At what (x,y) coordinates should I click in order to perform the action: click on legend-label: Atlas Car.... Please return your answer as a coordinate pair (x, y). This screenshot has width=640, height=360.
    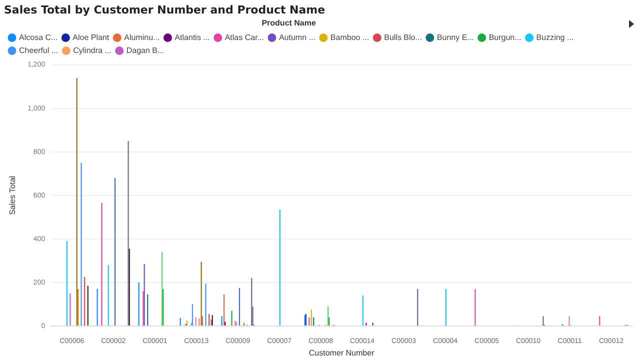
    Looking at the image, I should click on (244, 37).